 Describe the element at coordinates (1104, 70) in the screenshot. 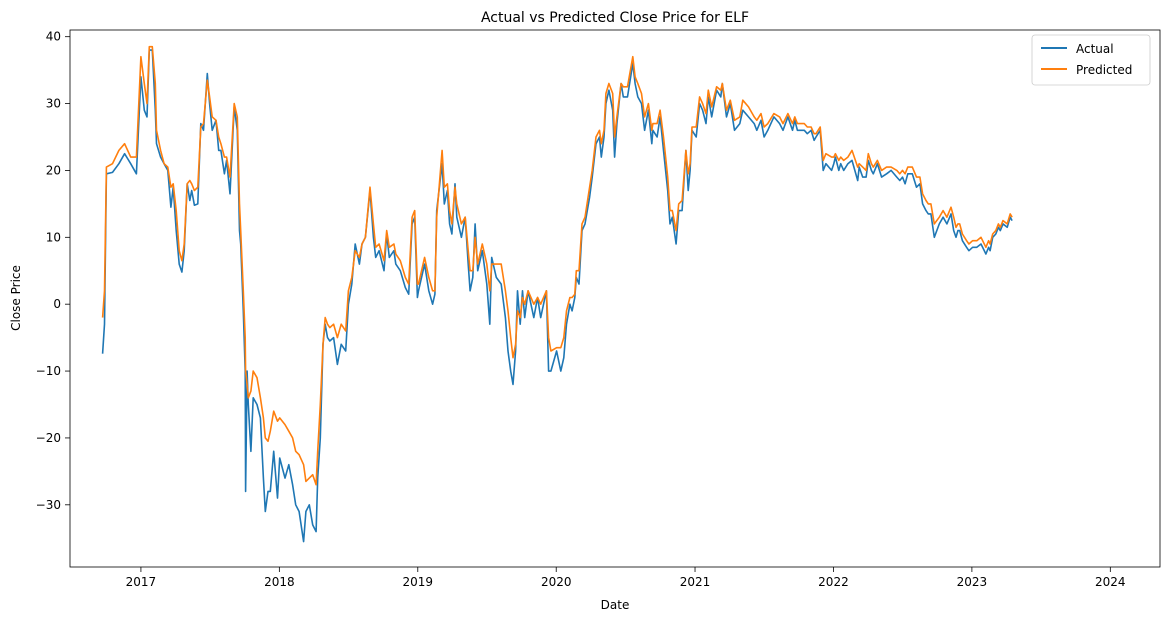

I see `legend-label-predicted: Predicted` at that location.